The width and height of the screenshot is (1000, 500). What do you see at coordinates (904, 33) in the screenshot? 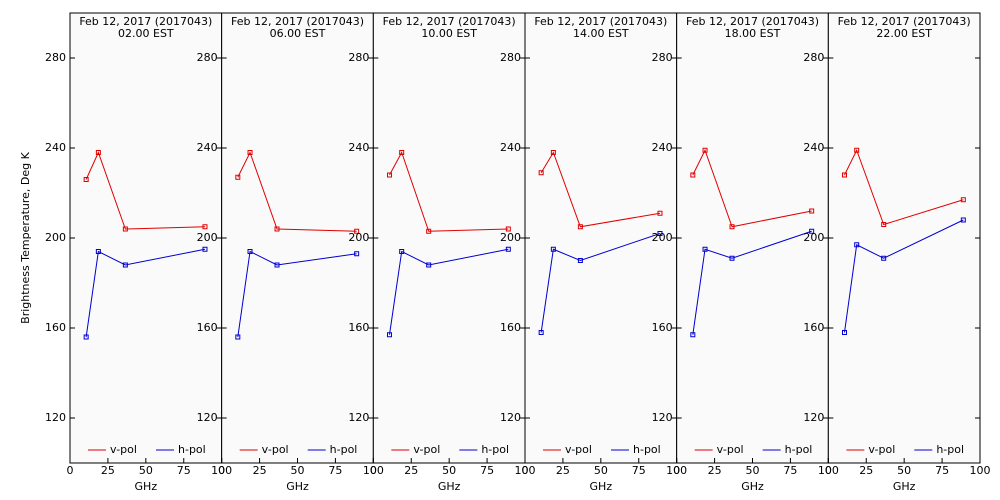
I see `panel-subtitle: 22.00 EST` at bounding box center [904, 33].